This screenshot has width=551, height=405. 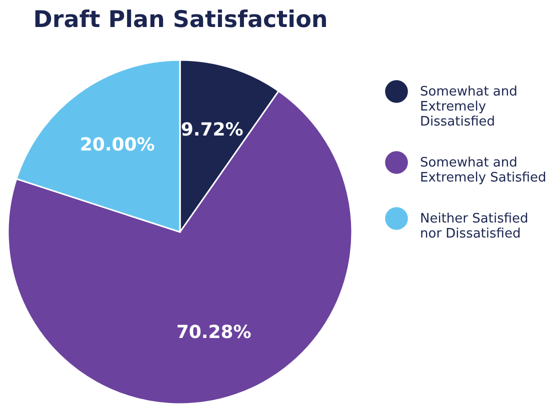 What do you see at coordinates (180, 20) in the screenshot?
I see `chart-title: Draft Plan Satisfaction` at bounding box center [180, 20].